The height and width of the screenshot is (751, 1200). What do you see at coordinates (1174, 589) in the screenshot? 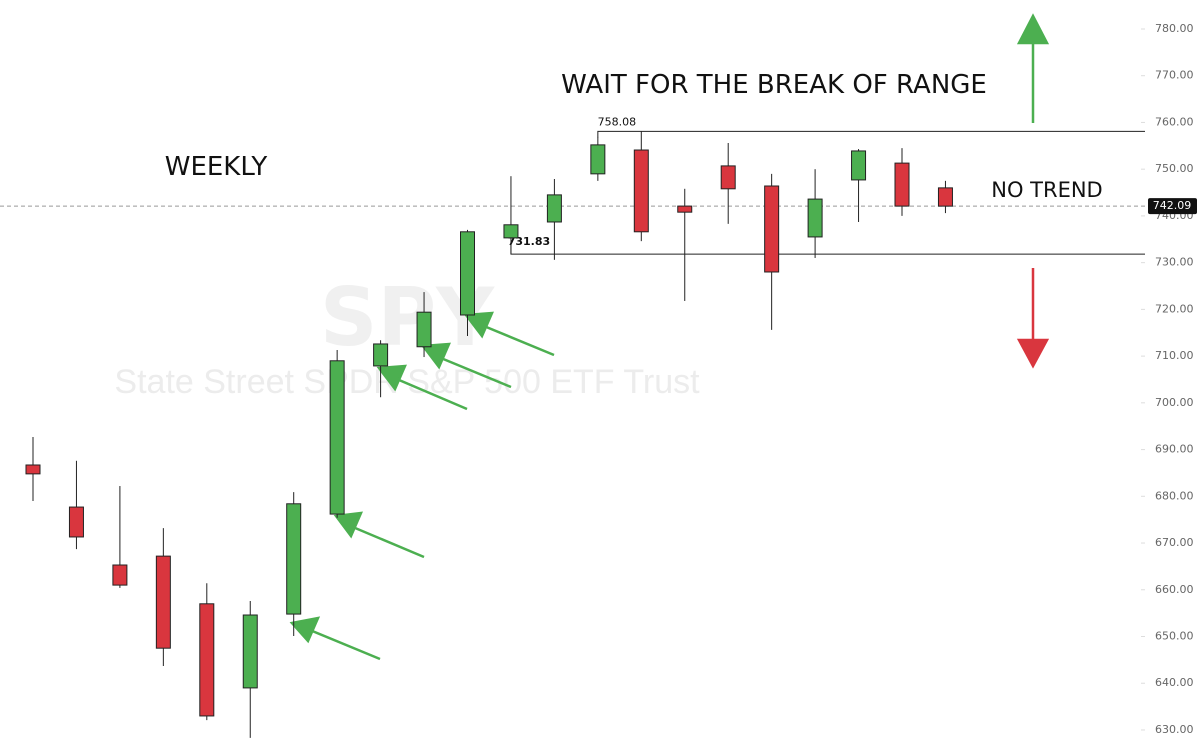
I see `y-tick-label: 660.00` at bounding box center [1174, 589].